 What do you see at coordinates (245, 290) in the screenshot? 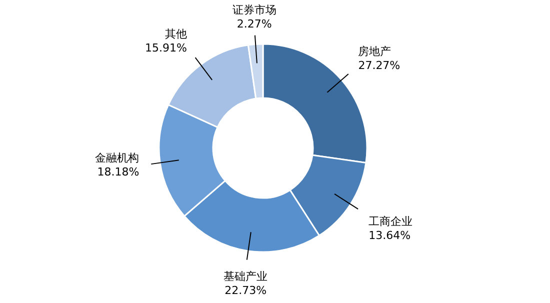
I see `data-label: 22.73%` at bounding box center [245, 290].